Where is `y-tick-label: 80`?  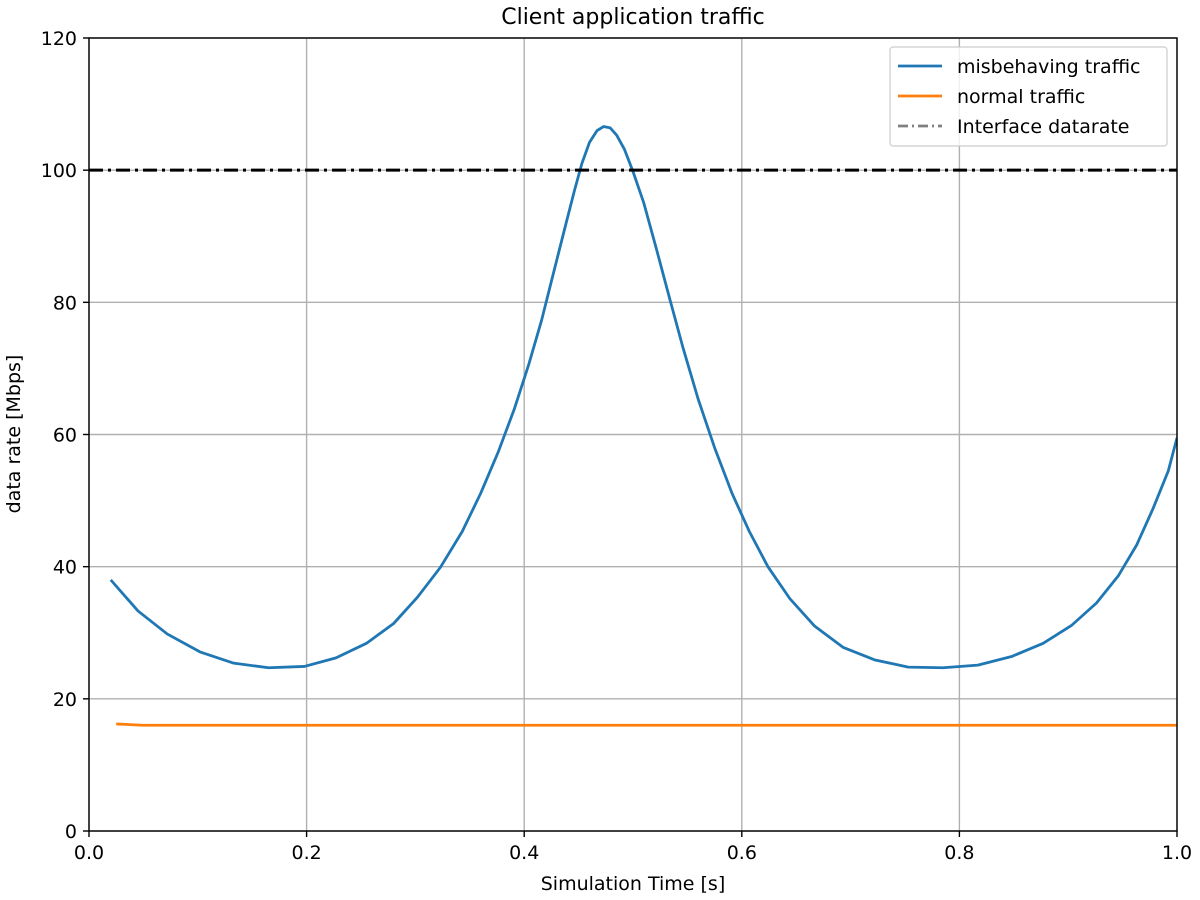 y-tick-label: 80 is located at coordinates (65, 303).